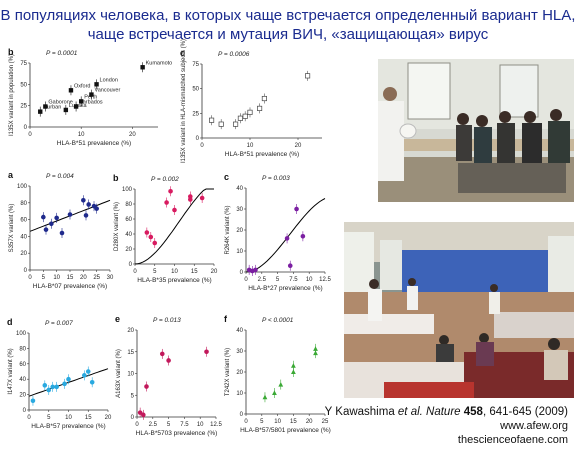 The image size is (576, 455). What do you see at coordinates (59, 323) in the screenshot?
I see `p-value-label: P = 0.007` at bounding box center [59, 323].